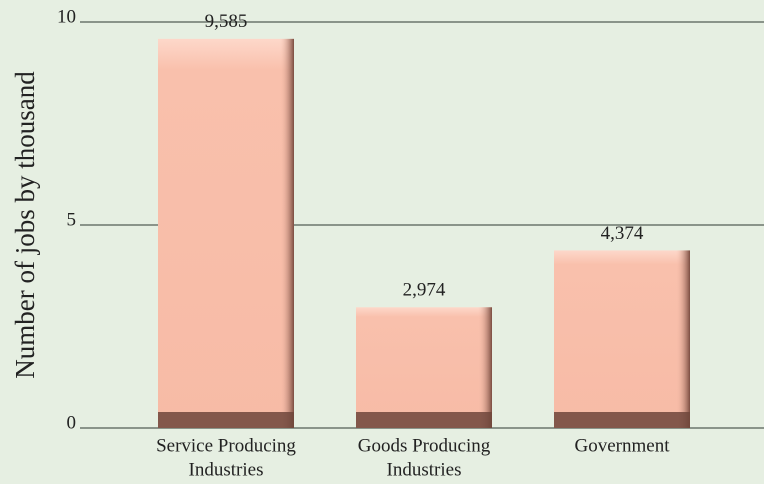  What do you see at coordinates (25, 225) in the screenshot?
I see `y-axis-label: Number of jobs by thousand` at bounding box center [25, 225].